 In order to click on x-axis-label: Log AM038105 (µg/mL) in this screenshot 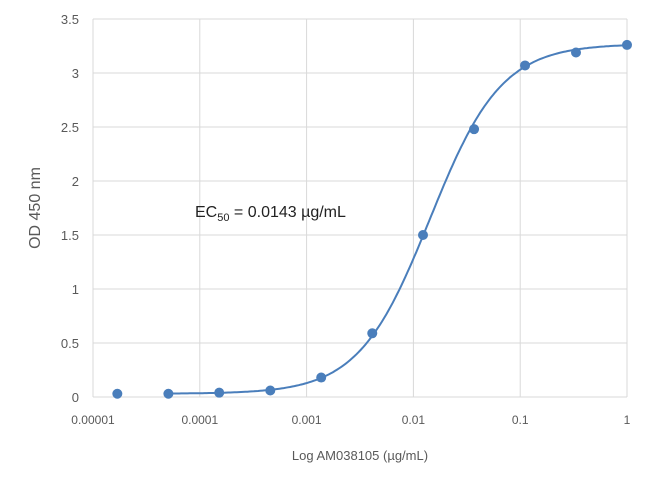, I will do `click(360, 455)`.